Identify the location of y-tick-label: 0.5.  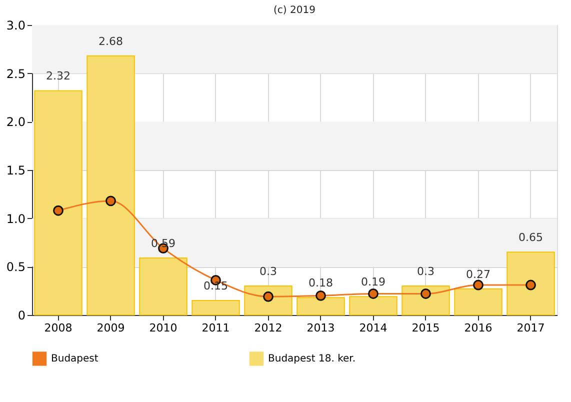
(16, 267).